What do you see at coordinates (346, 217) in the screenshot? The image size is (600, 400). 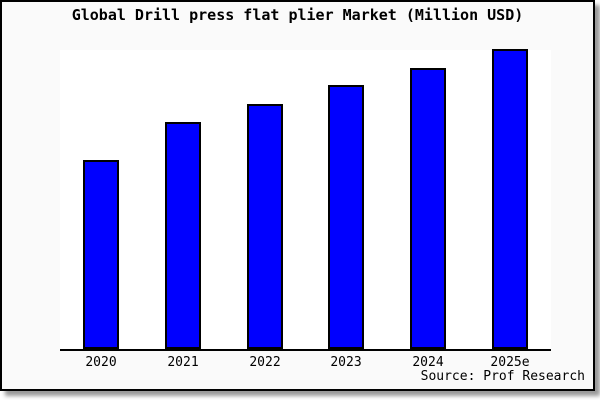 I see `bar-2023` at bounding box center [346, 217].